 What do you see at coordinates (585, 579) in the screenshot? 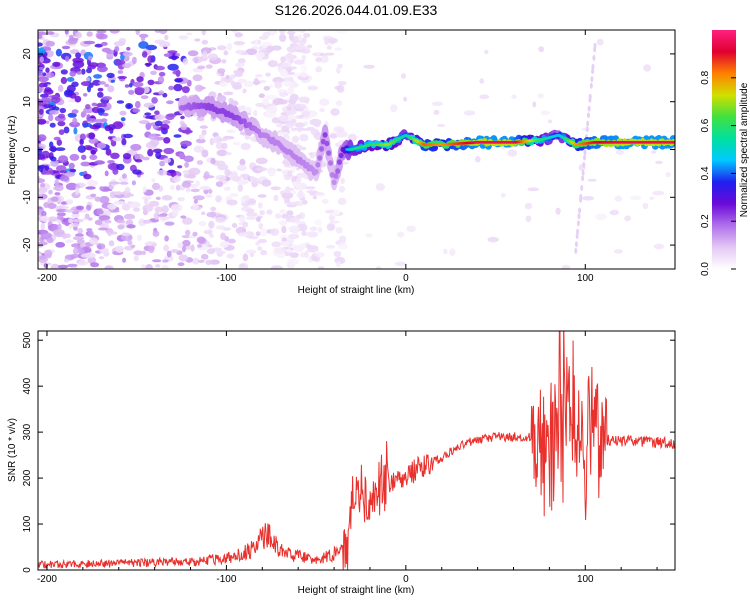
I see `x-tick-label: 100` at bounding box center [585, 579].